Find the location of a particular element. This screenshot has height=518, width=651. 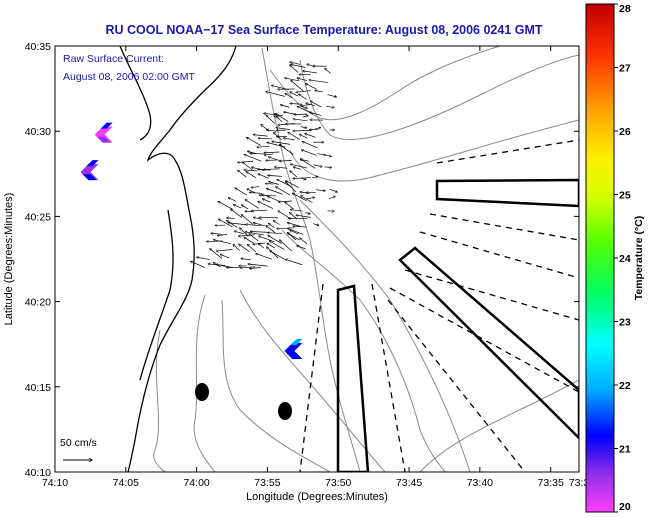

surface-current-arrows is located at coordinates (264, 165).